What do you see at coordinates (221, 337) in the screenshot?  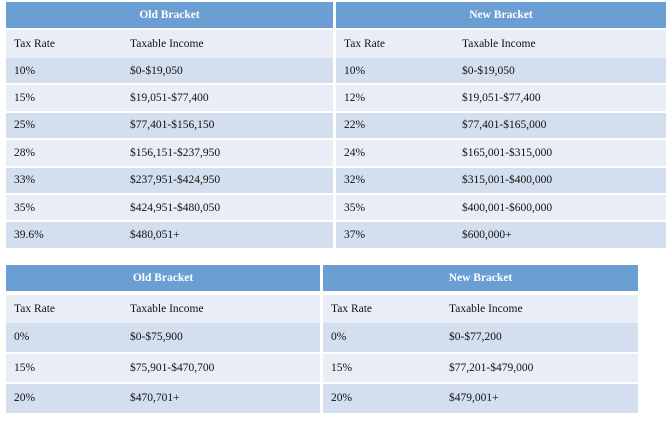 I see `taxable-income-cell: $0-$75,900` at bounding box center [221, 337].